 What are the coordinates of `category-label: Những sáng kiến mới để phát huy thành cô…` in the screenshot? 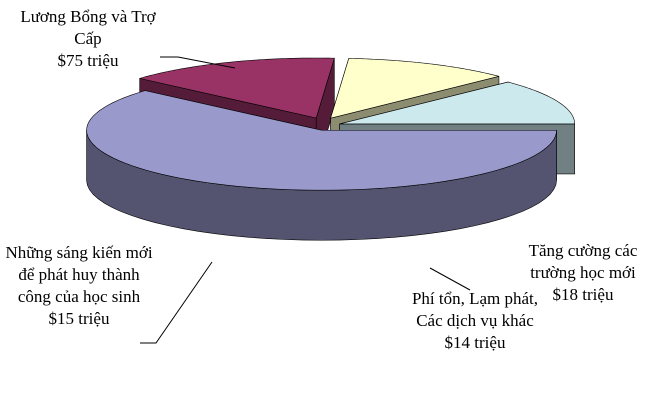 It's located at (79, 274).